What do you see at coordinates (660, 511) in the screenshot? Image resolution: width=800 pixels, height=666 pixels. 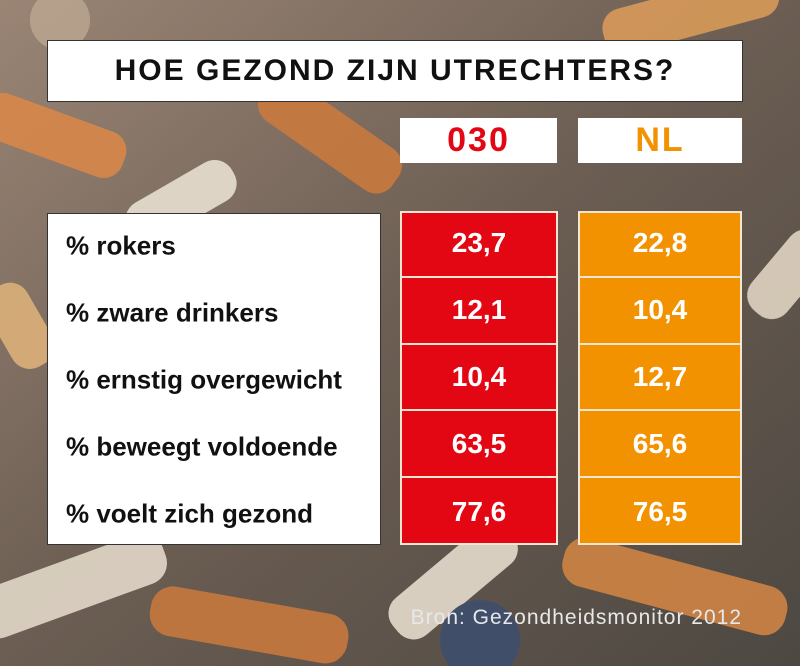 I see `value-cell: 76,5` at bounding box center [660, 511].